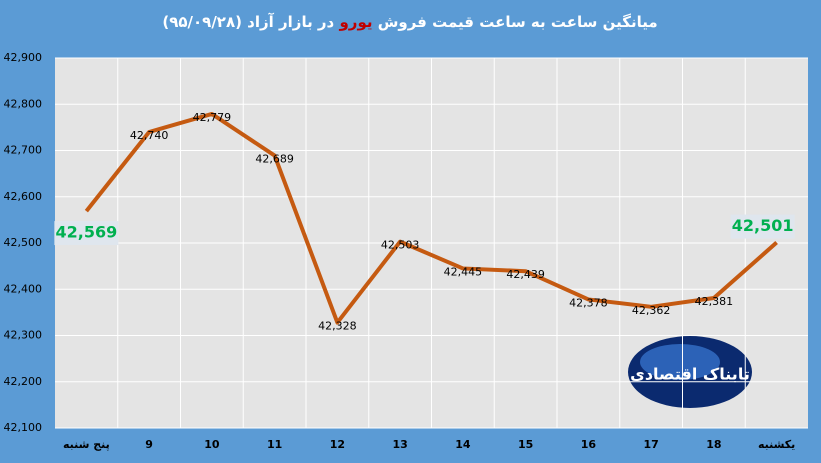 The image size is (821, 463). What do you see at coordinates (525, 274) in the screenshot?
I see `value-label: 42,439` at bounding box center [525, 274].